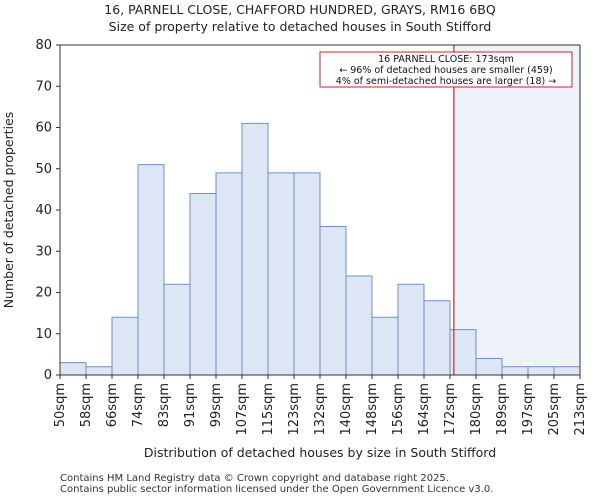 This screenshot has height=500, width=600. I want to click on y-tick-label: 80, so click(43, 45).